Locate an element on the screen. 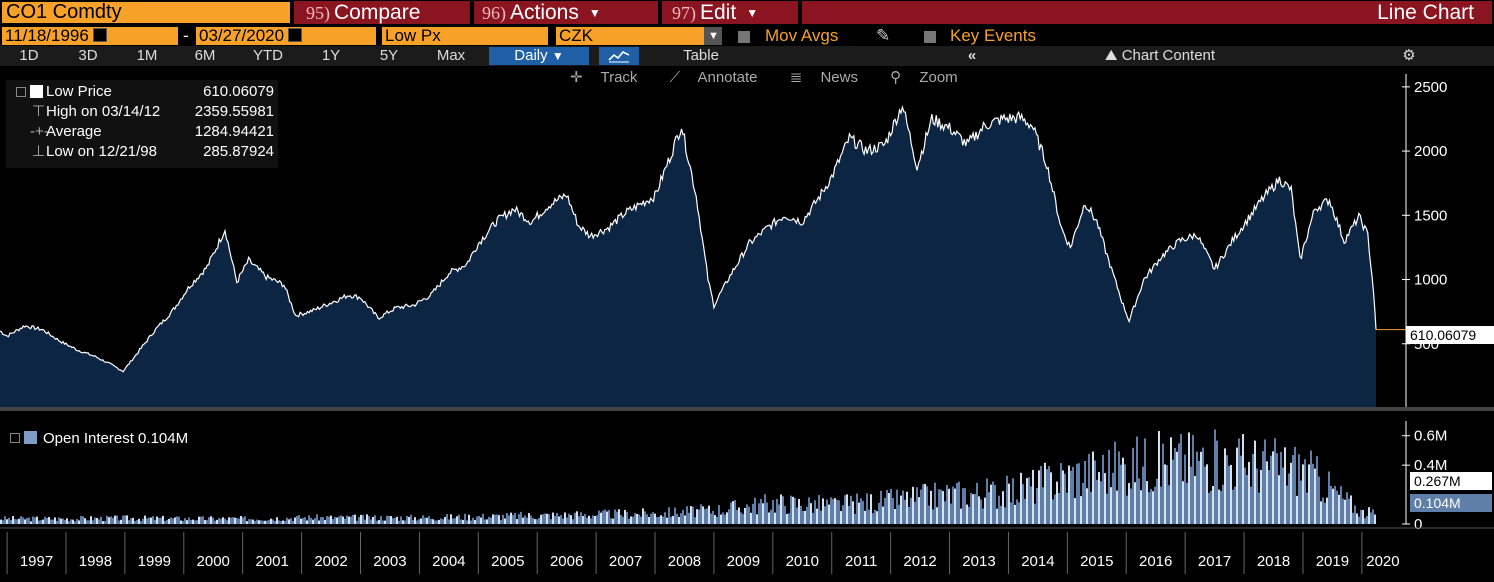  annotate-button: ⟋ Annotate is located at coordinates (721, 77).